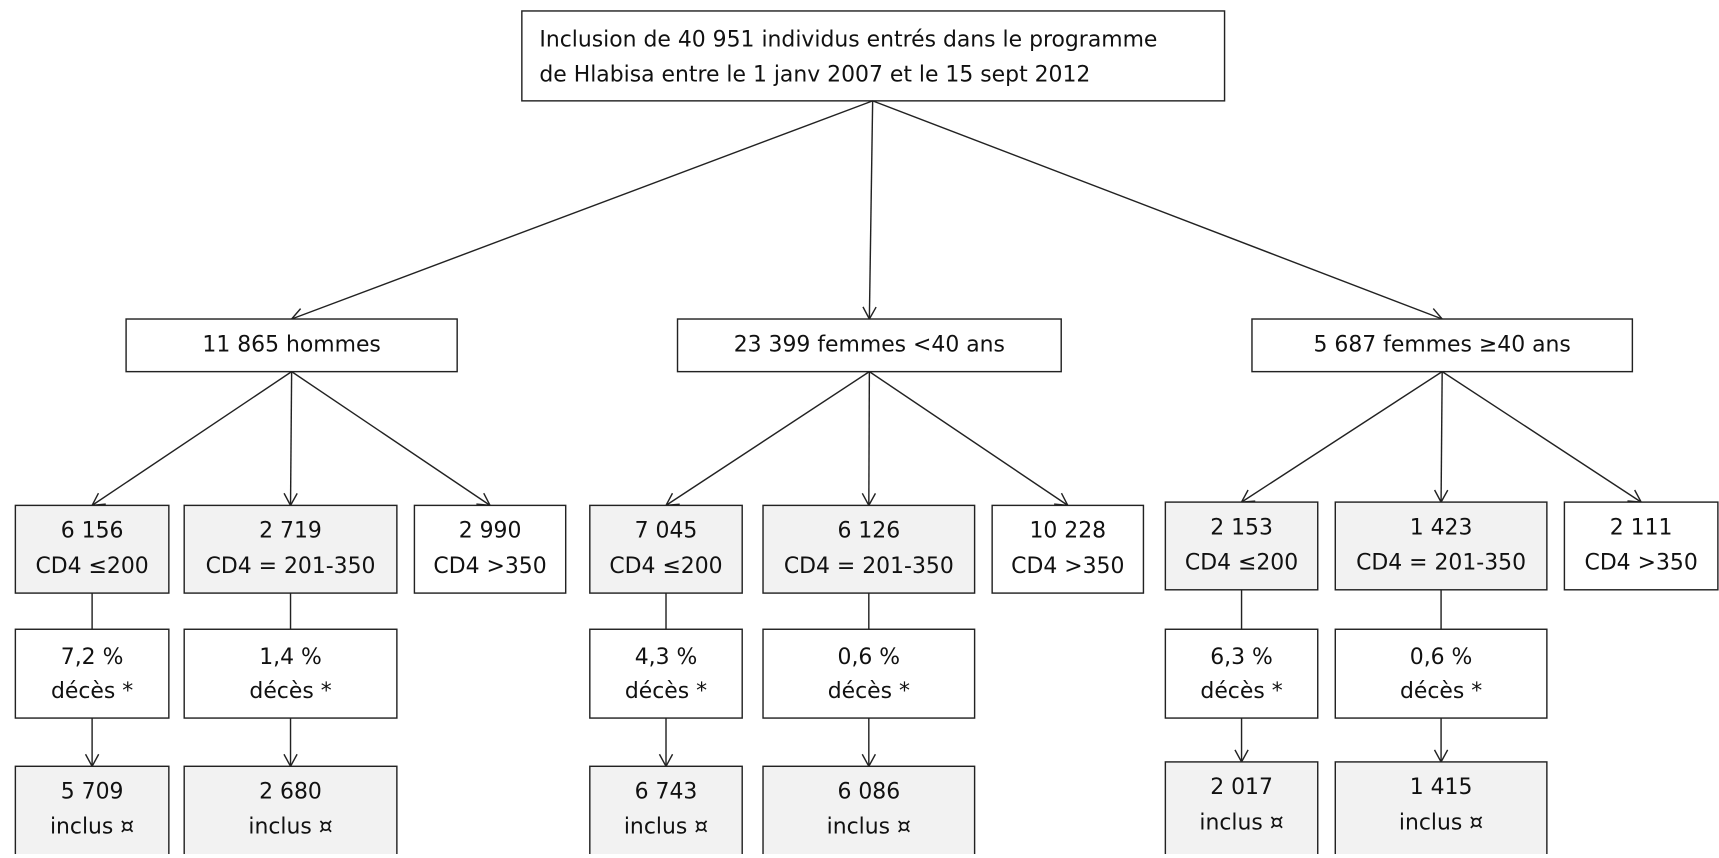 The height and width of the screenshot is (858, 1719). I want to click on included-count: 2 680, so click(290, 792).